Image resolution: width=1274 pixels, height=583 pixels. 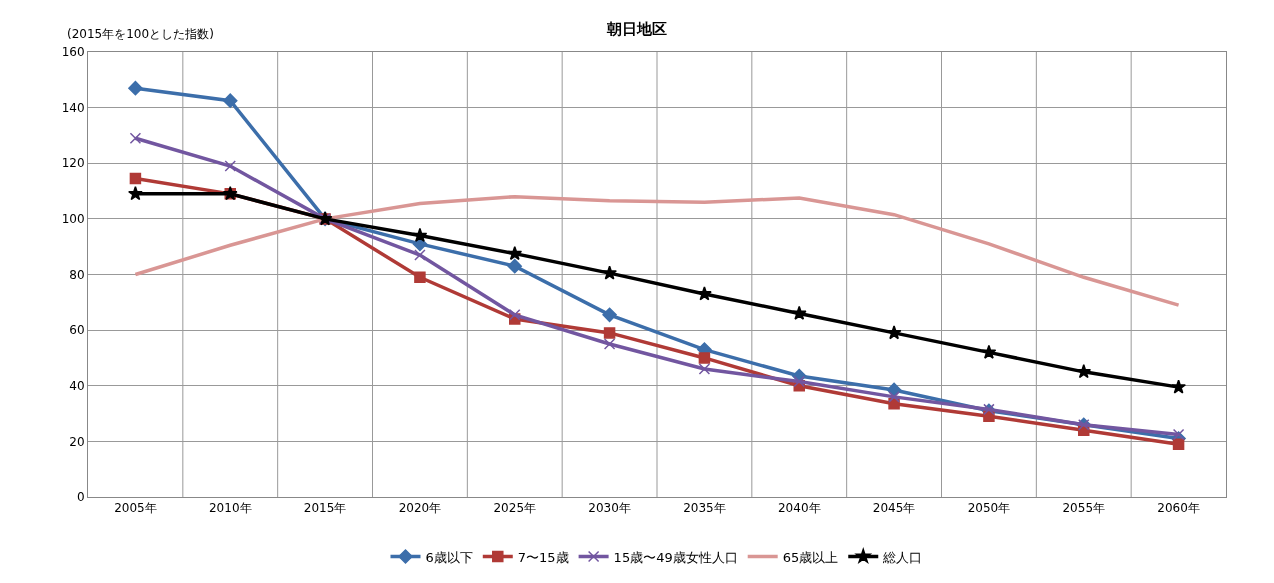 I want to click on x-tick-label: 2045年, so click(x=894, y=508).